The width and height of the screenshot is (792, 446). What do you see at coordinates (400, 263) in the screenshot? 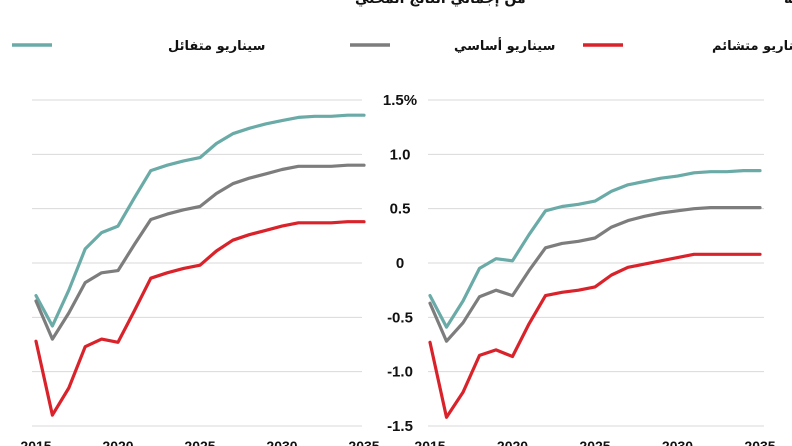
I see `y-tick-label: 0` at bounding box center [400, 263].